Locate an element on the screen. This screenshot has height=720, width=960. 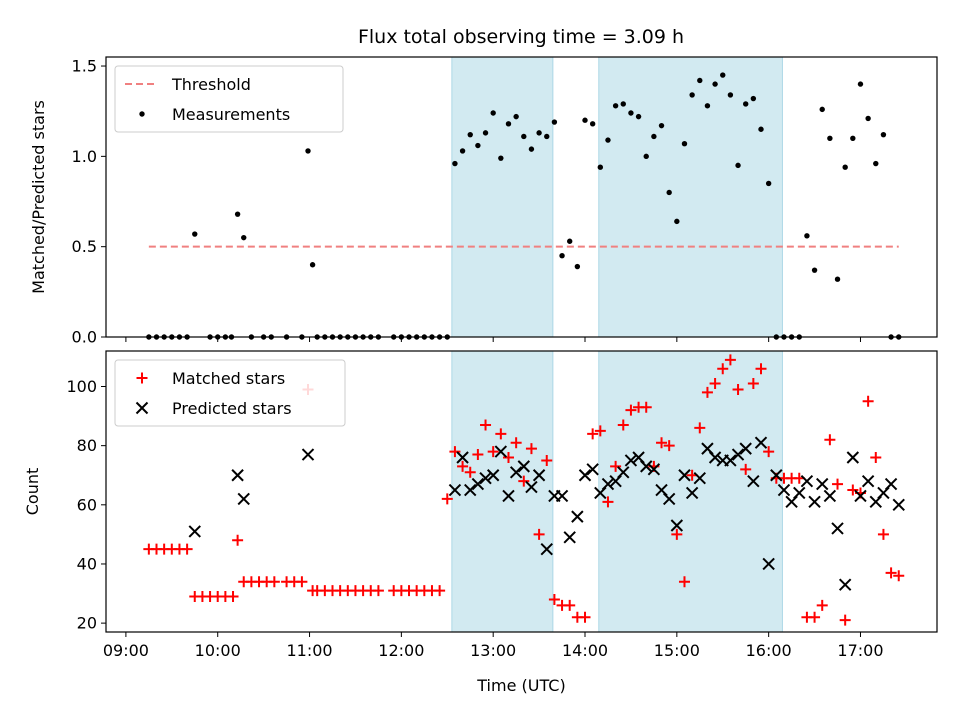
x-tick-label: 15:00 is located at coordinates (677, 650).